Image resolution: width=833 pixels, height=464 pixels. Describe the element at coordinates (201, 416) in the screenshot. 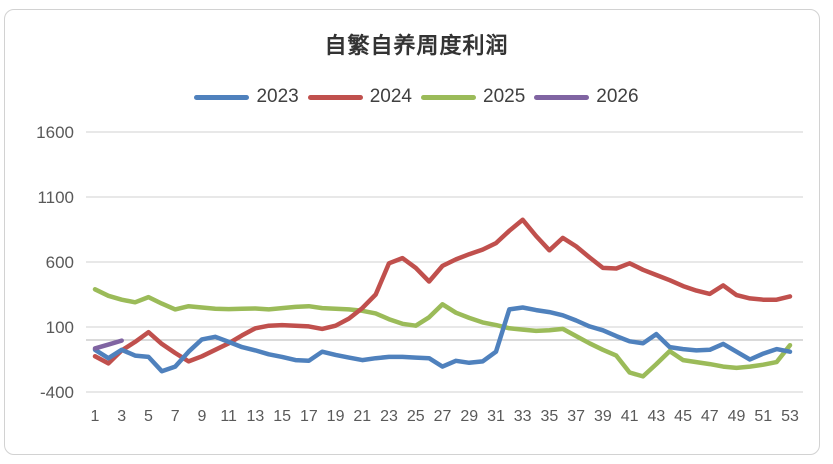

I see `x-tick-label-9: 9` at that location.